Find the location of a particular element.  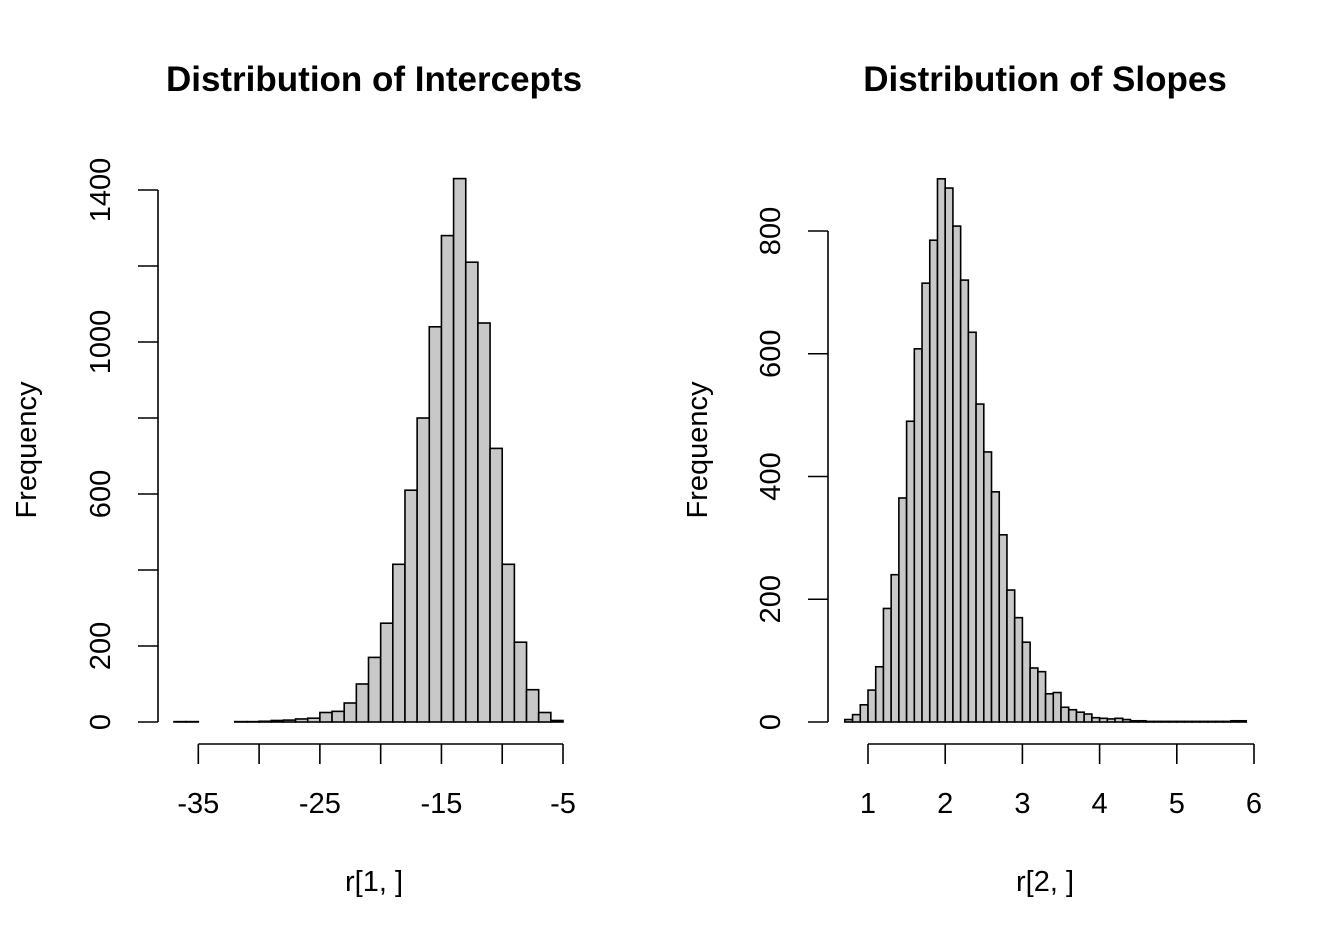

slopes-title: Distribution of Slopes is located at coordinates (1045, 79).